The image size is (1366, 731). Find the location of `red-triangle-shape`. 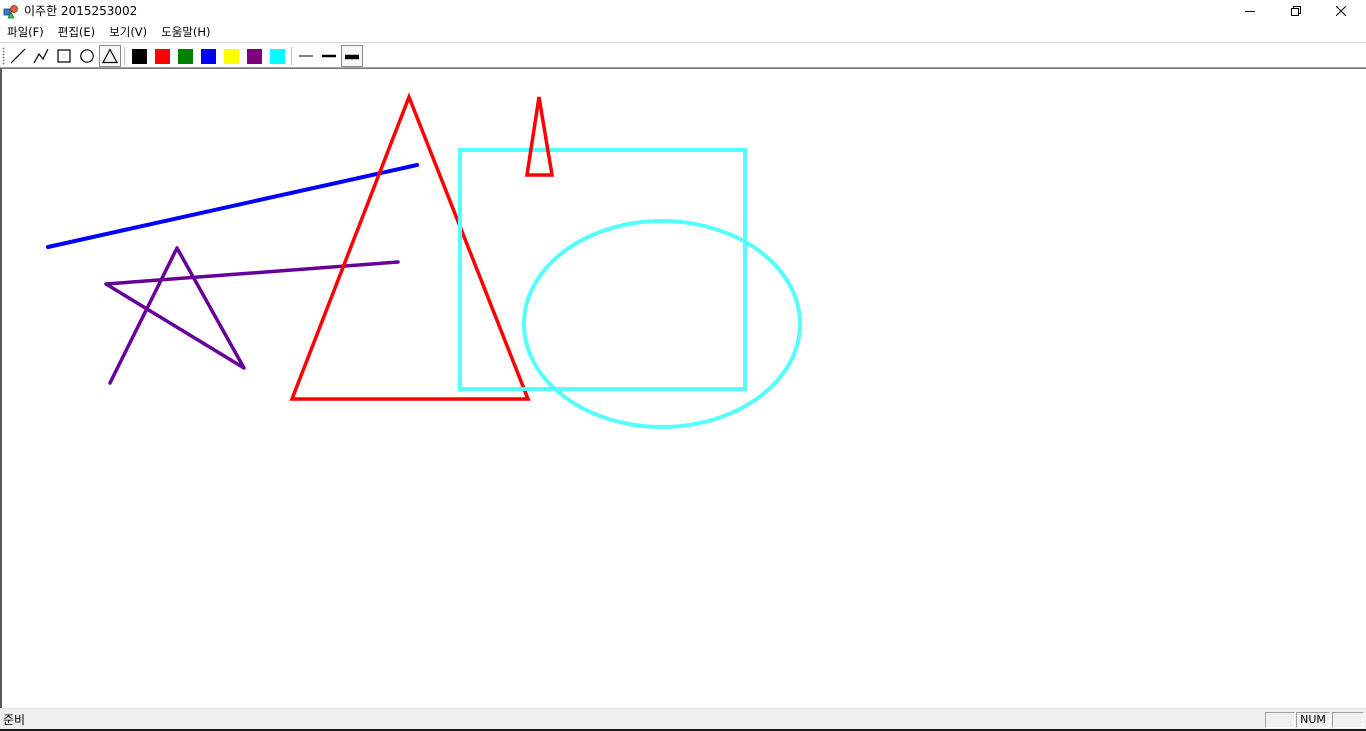

red-triangle-shape is located at coordinates (410, 246).